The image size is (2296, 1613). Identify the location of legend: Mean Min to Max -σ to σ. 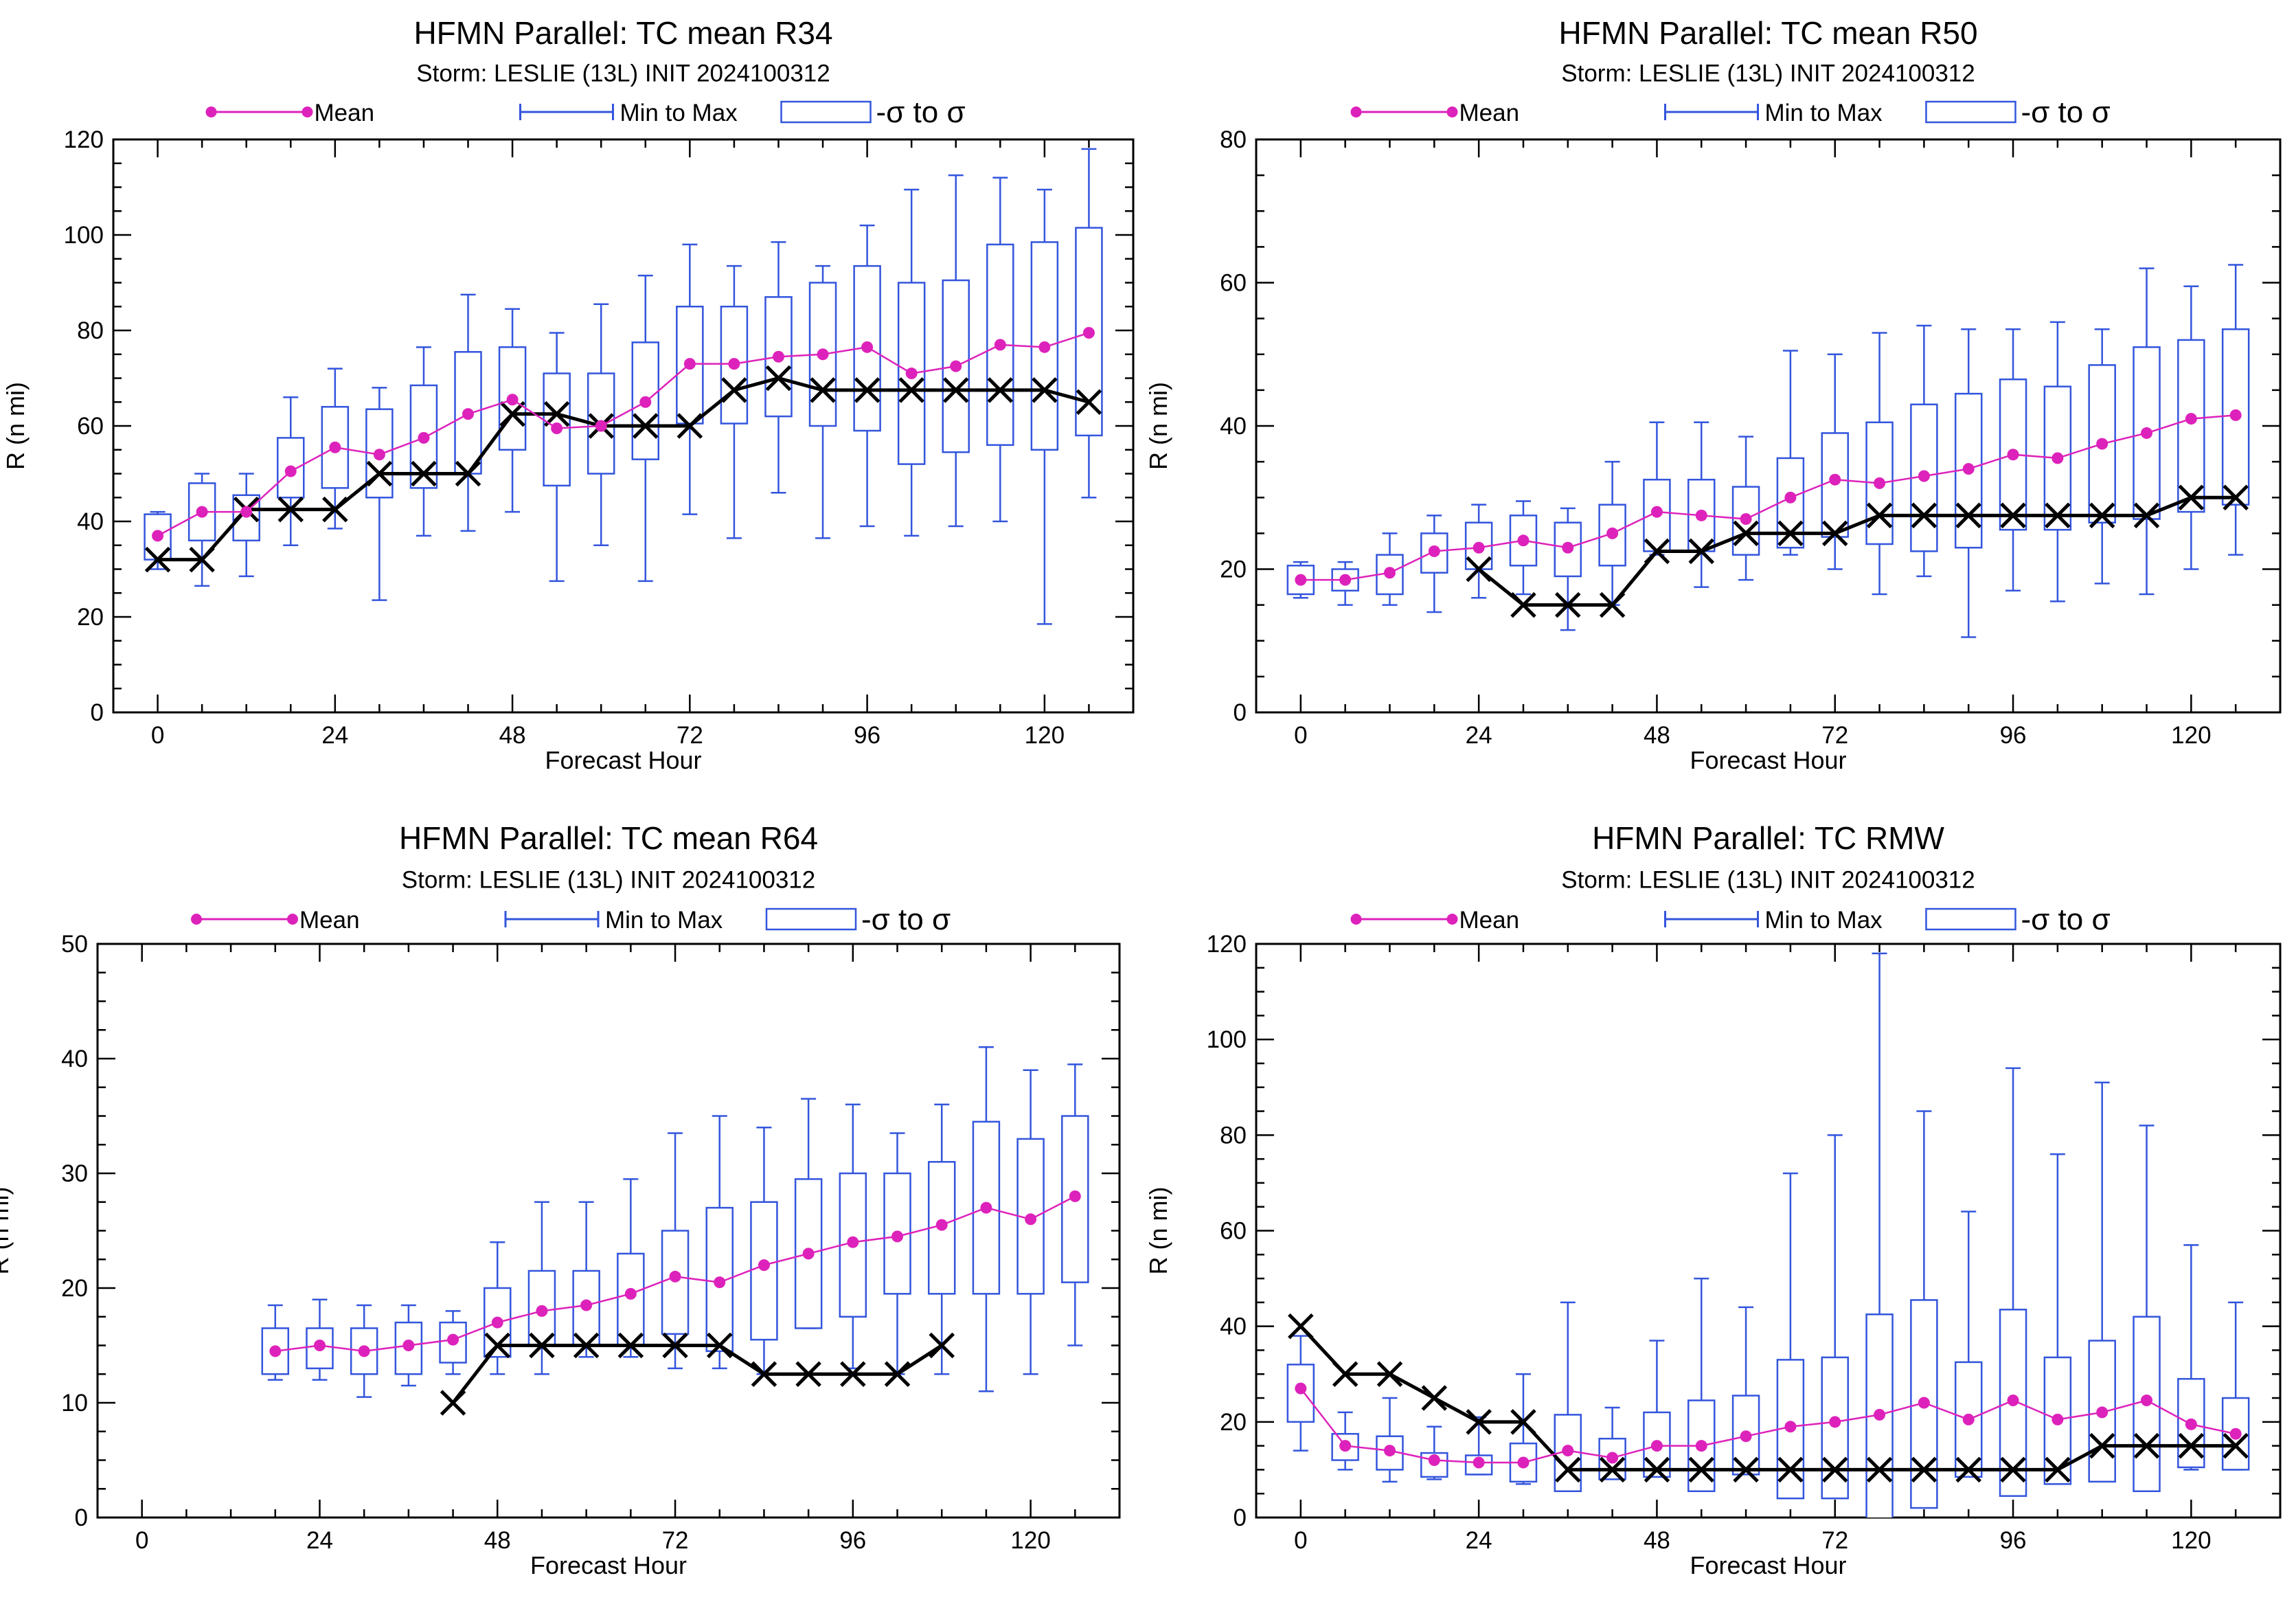
(585, 112).